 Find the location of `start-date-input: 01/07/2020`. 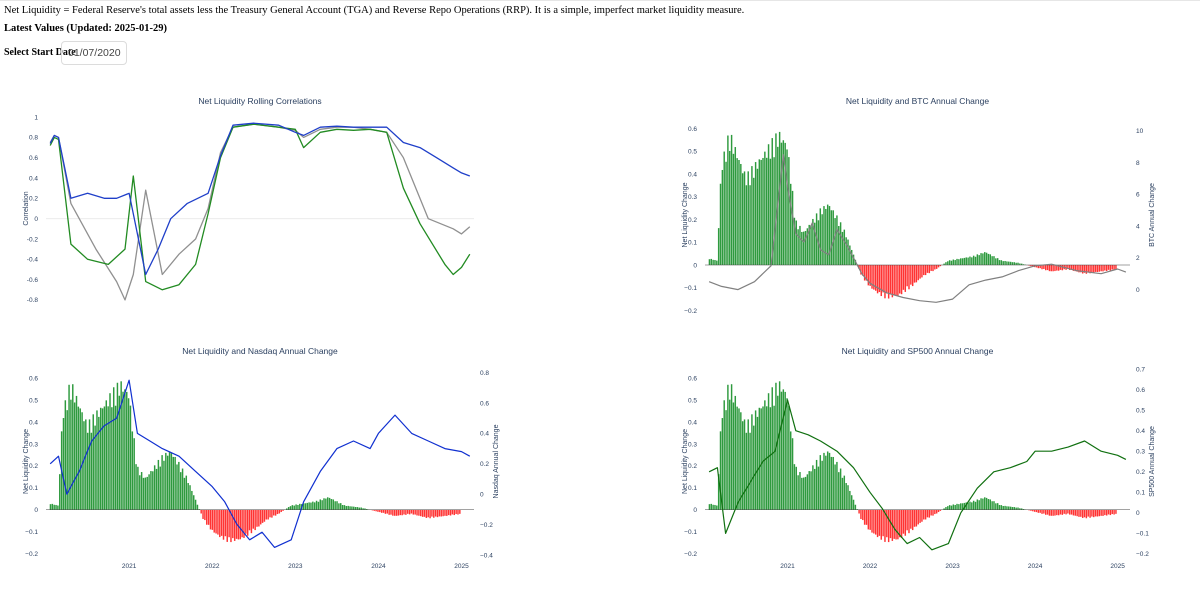

start-date-input: 01/07/2020 is located at coordinates (94, 53).